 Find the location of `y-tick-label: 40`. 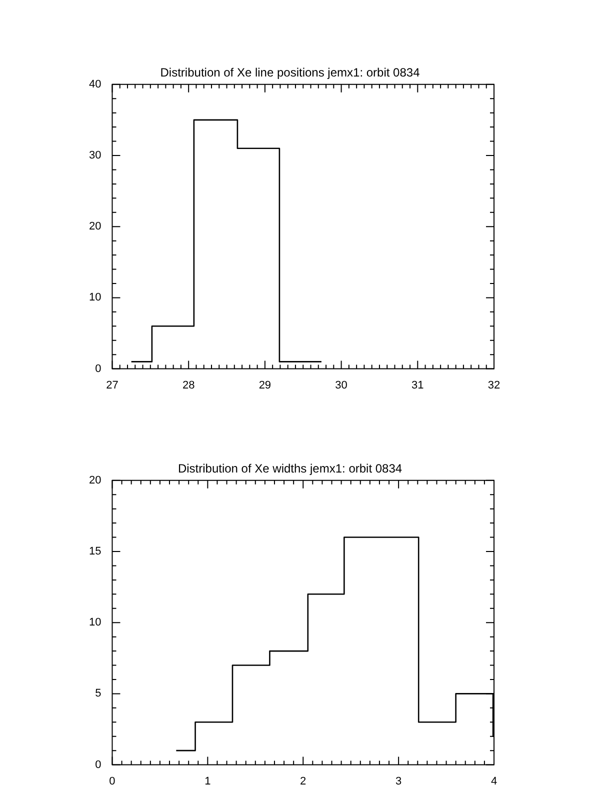

y-tick-label: 40 is located at coordinates (95, 84).